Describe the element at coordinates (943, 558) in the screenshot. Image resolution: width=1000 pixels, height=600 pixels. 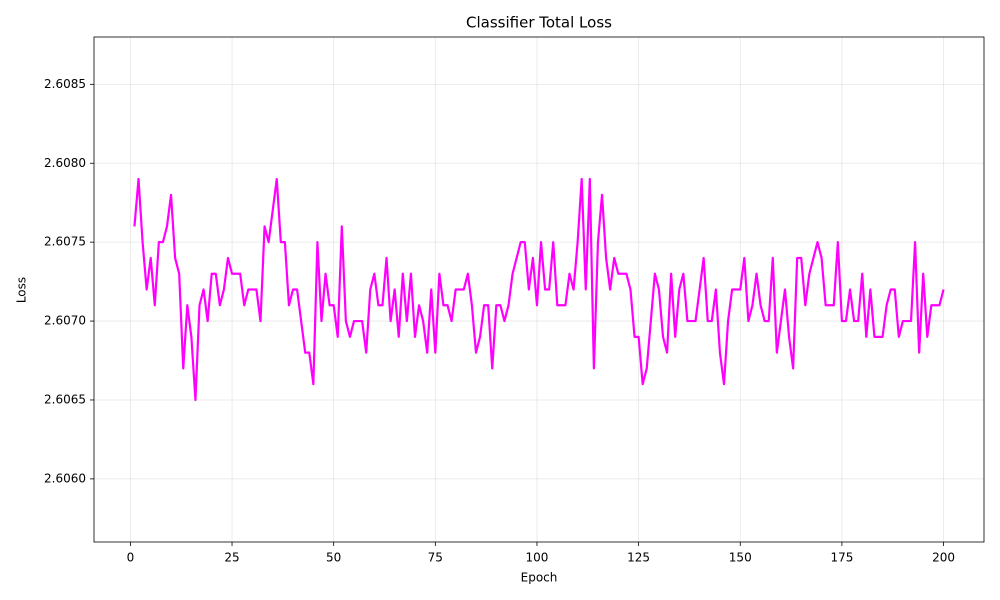
I see `x-tick-label: 200` at that location.